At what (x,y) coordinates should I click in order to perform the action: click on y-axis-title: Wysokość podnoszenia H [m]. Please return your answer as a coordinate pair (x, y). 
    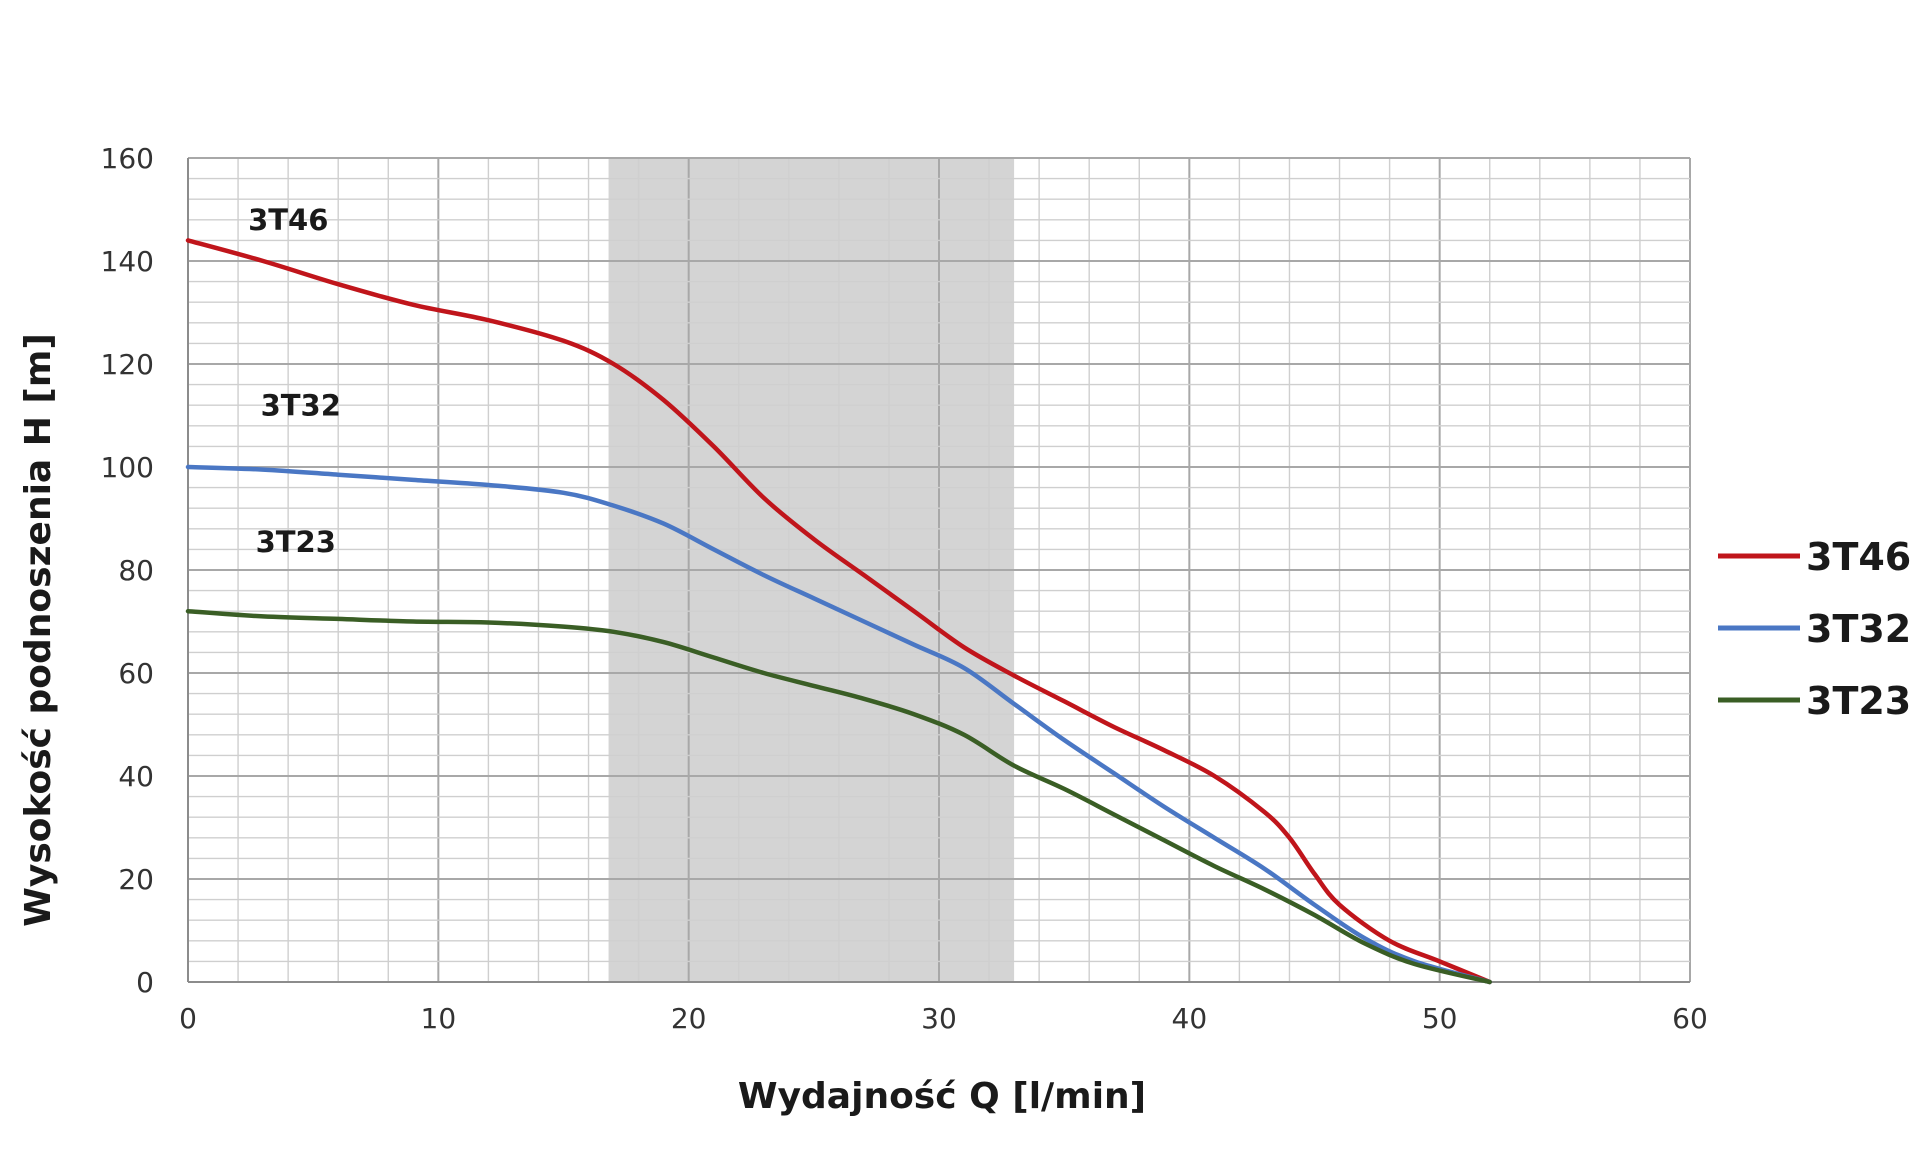
    Looking at the image, I should click on (38, 630).